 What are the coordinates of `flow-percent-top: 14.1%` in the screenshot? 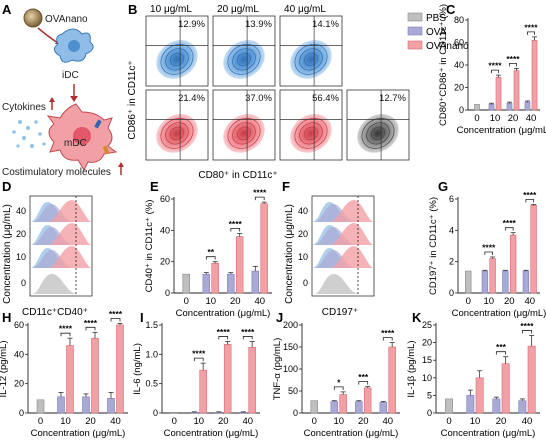 It's located at (325, 24).